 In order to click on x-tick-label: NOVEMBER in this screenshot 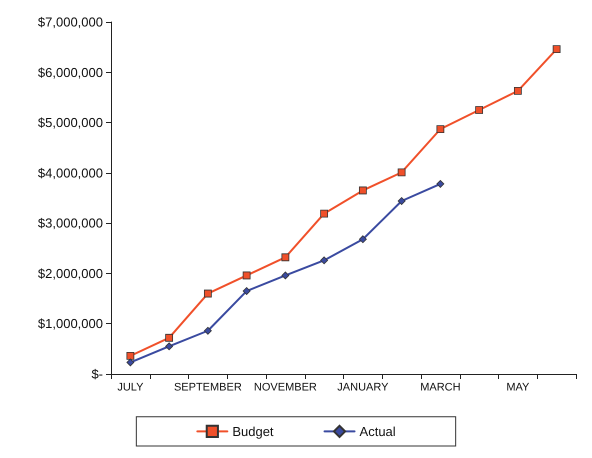, I will do `click(285, 388)`.